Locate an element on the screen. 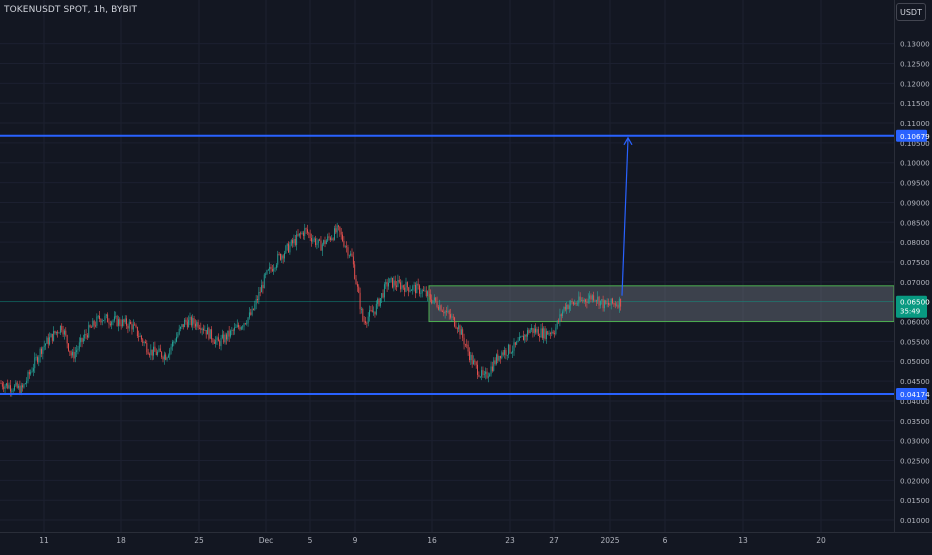  currency-button: USDT is located at coordinates (911, 12).